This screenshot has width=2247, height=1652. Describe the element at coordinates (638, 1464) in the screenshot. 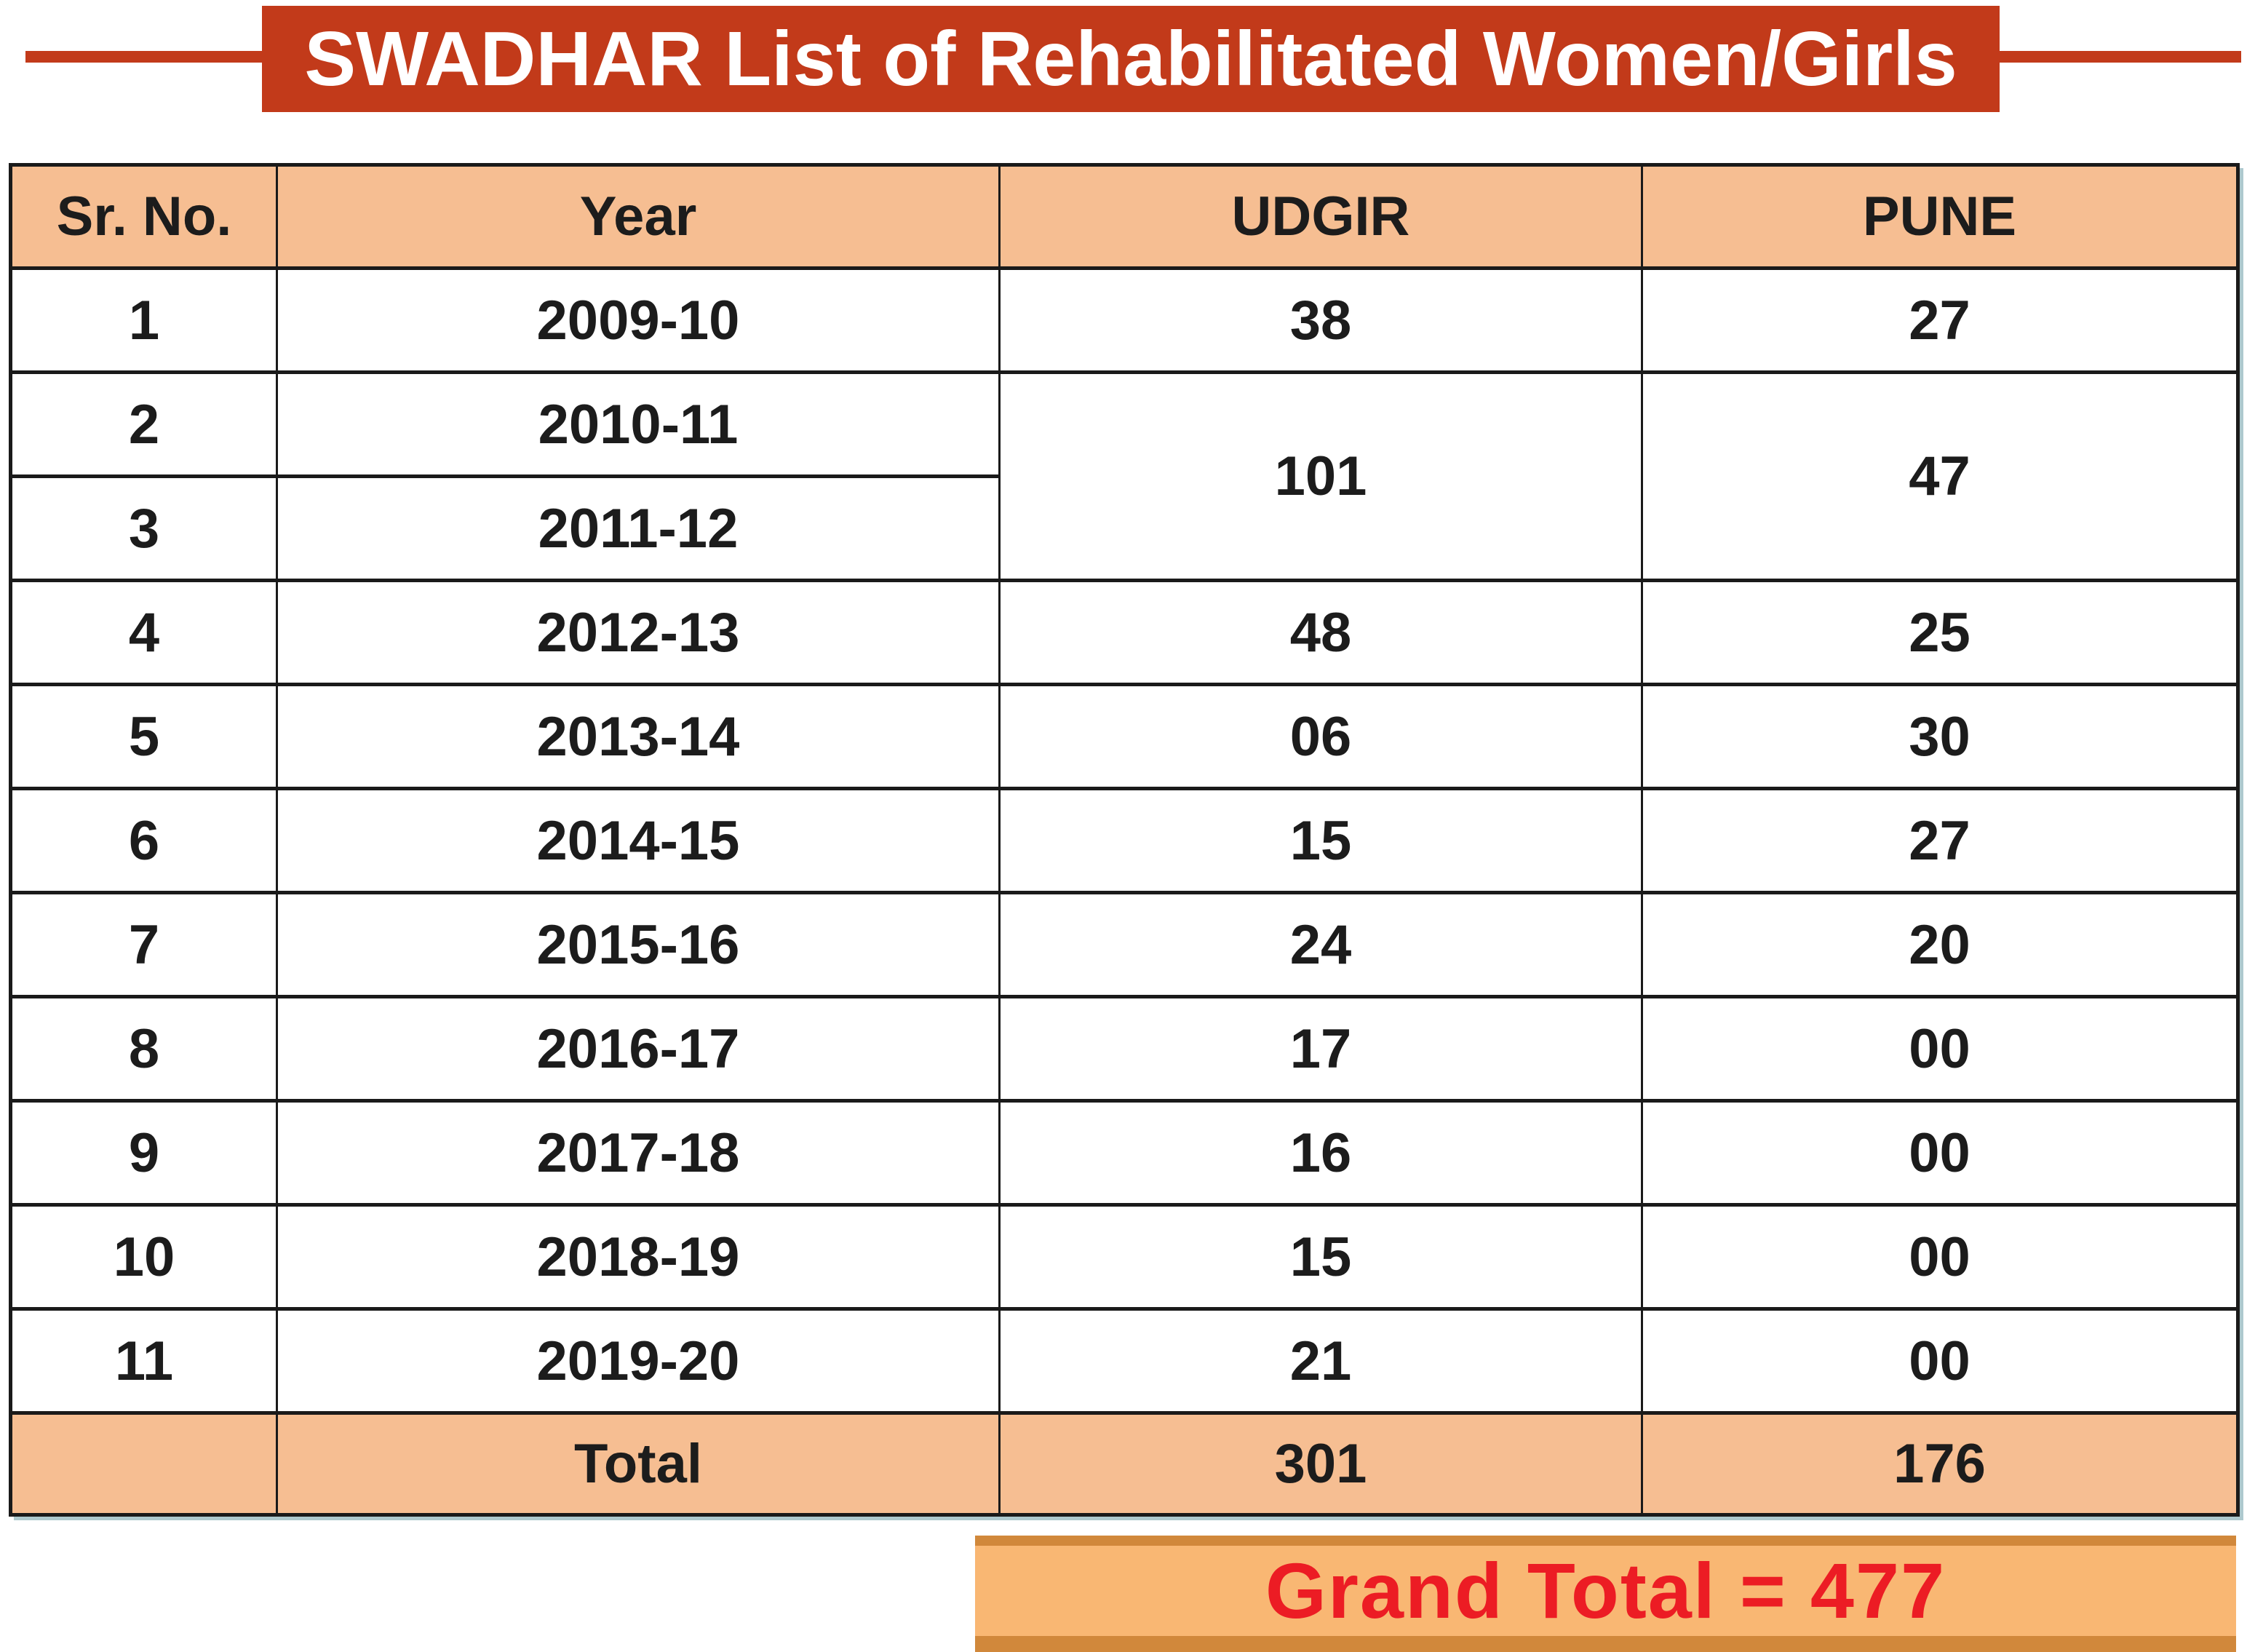

I see `total-label-cell: Total` at that location.